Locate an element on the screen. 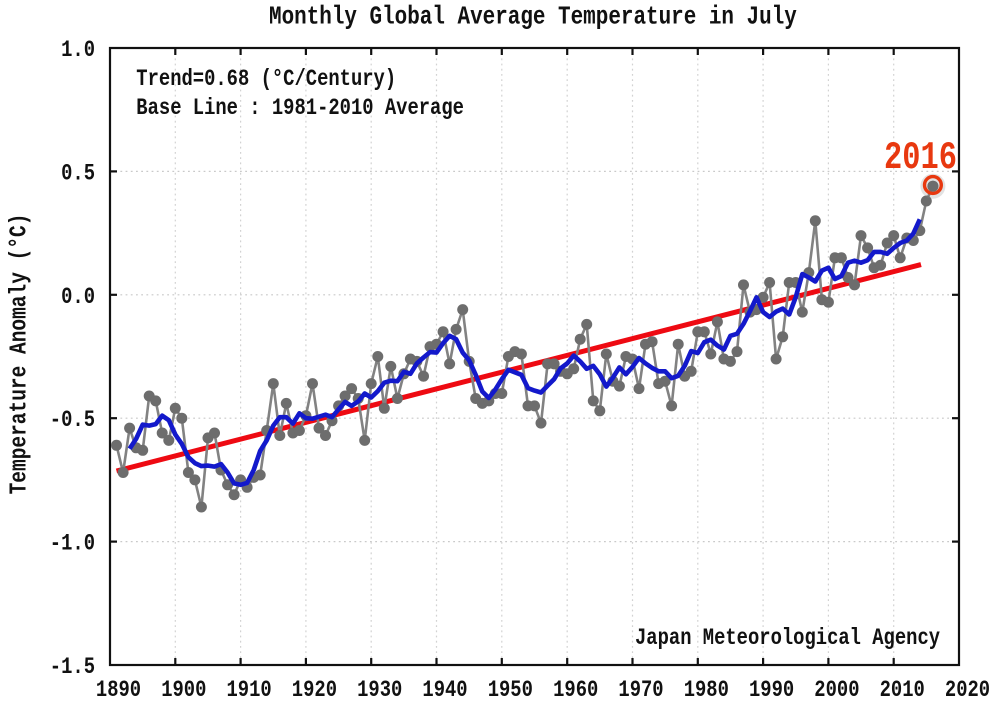 The height and width of the screenshot is (710, 1000). svg-text: 0.5 is located at coordinates (78, 174).